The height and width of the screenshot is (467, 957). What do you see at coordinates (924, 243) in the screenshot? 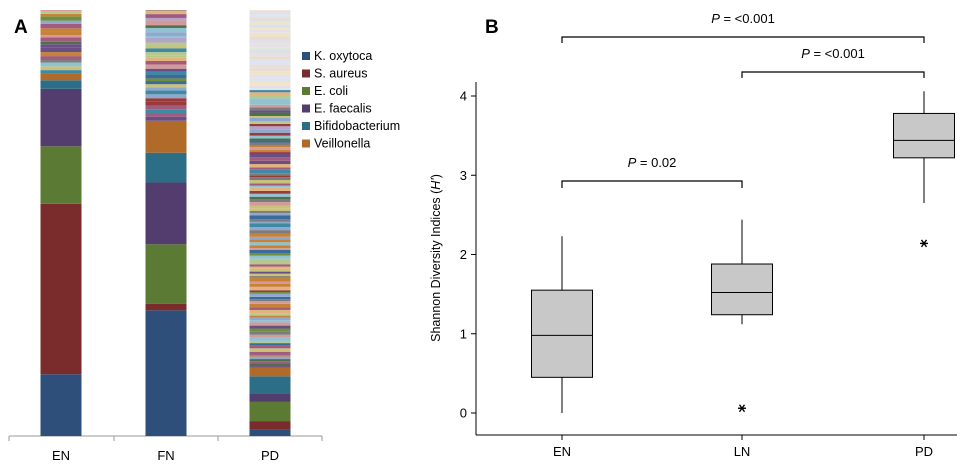
I see `outlier-marker` at bounding box center [924, 243].